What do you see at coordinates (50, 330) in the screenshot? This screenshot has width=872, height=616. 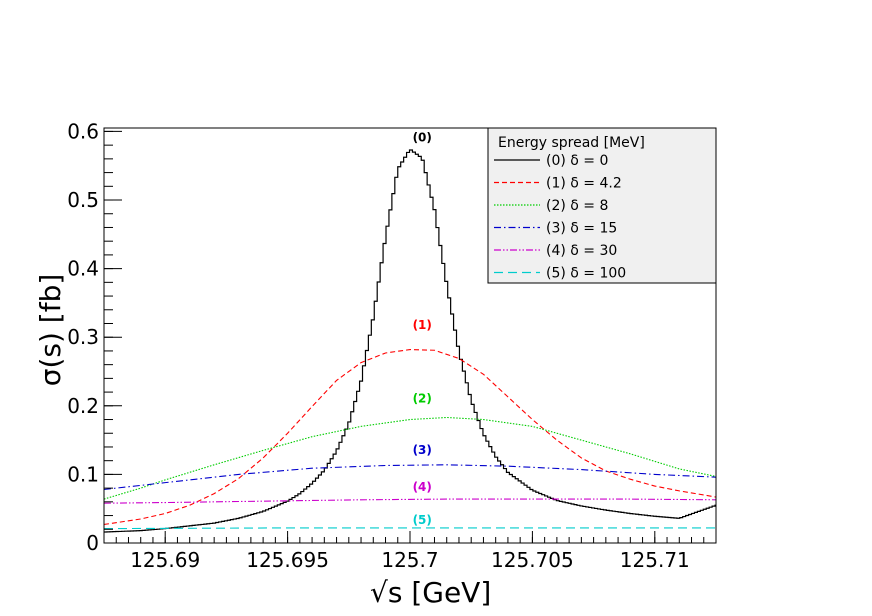 I see `y-axis-title: σ(s) [fb]` at bounding box center [50, 330].